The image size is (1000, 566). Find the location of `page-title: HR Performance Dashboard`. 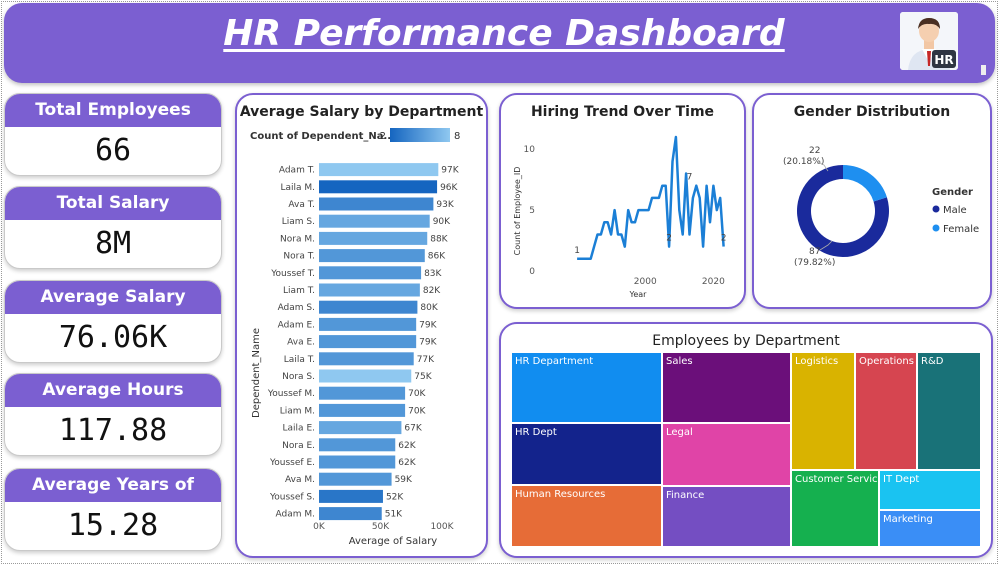

page-title: HR Performance Dashboard is located at coordinates (504, 33).